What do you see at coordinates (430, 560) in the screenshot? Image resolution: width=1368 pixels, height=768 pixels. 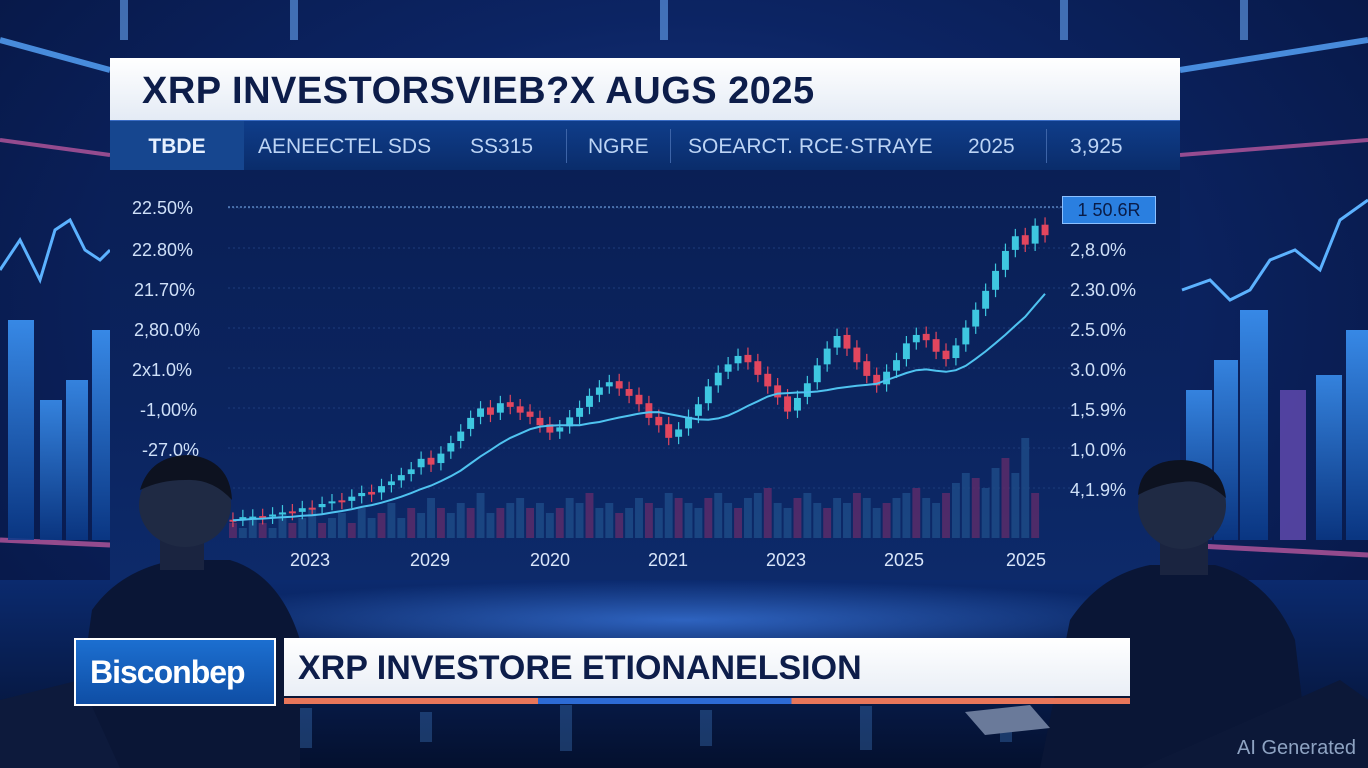 I see `x-axis-label: 2029` at bounding box center [430, 560].